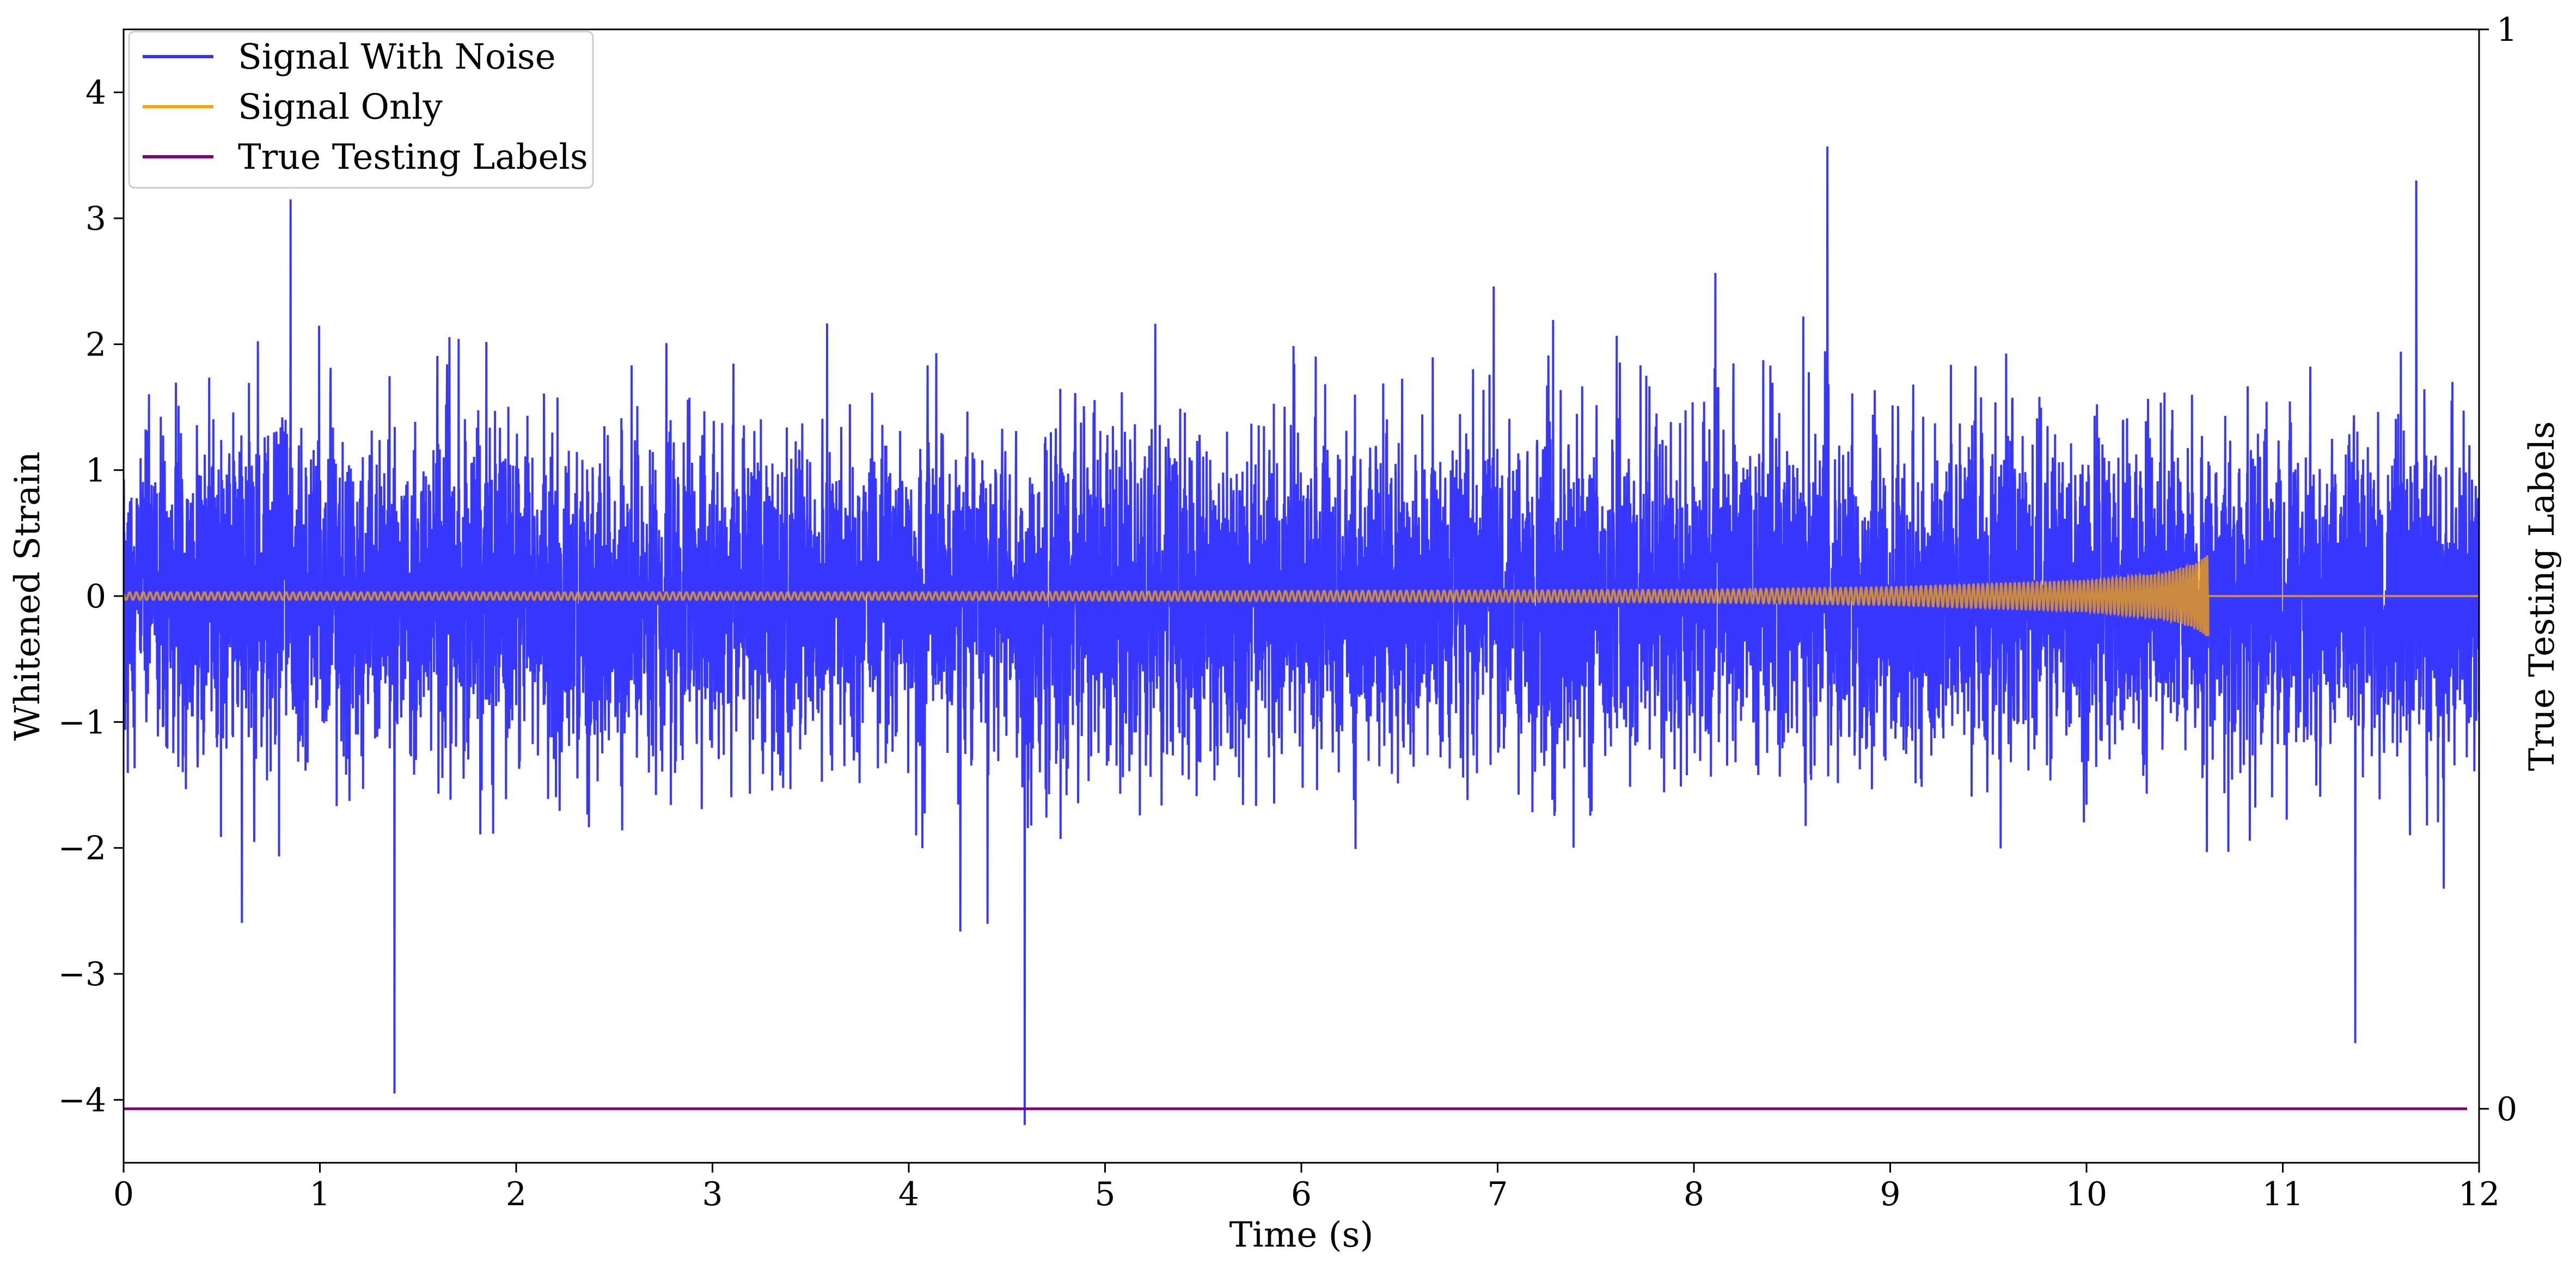  What do you see at coordinates (516, 1194) in the screenshot?
I see `x-tick-label: 2` at bounding box center [516, 1194].